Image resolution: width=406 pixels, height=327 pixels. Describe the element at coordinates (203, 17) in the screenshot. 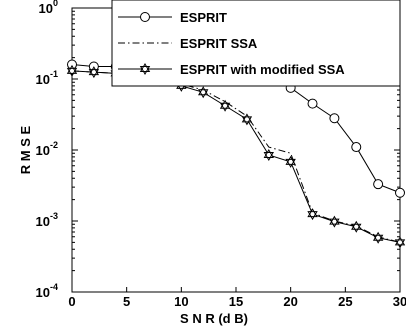

I see `legend-label: ESPRIT` at that location.